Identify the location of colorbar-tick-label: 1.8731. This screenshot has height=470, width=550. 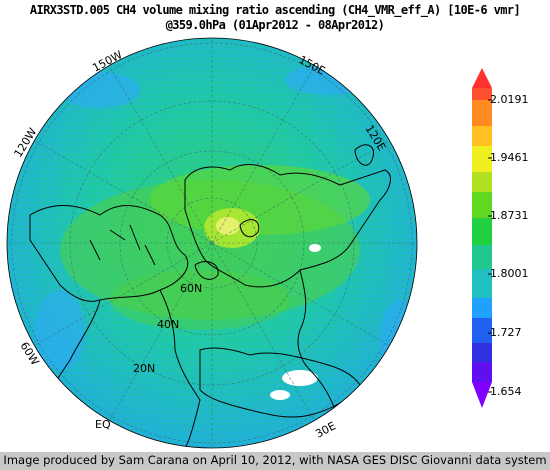
(509, 215).